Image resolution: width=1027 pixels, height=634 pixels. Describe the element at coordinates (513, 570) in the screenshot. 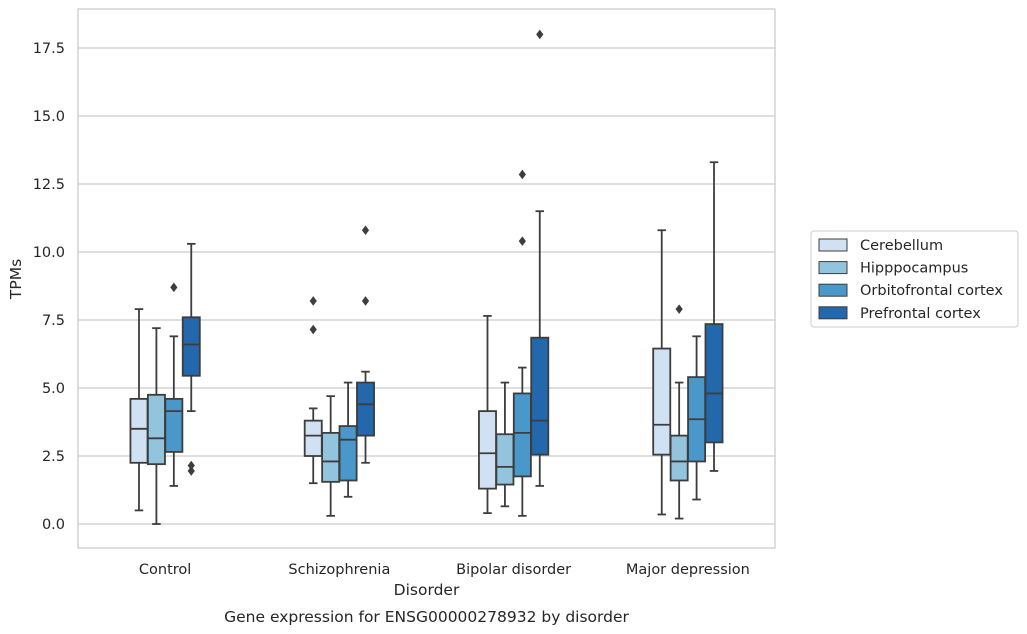

I see `x-tick-label: Bipolar disorder` at that location.